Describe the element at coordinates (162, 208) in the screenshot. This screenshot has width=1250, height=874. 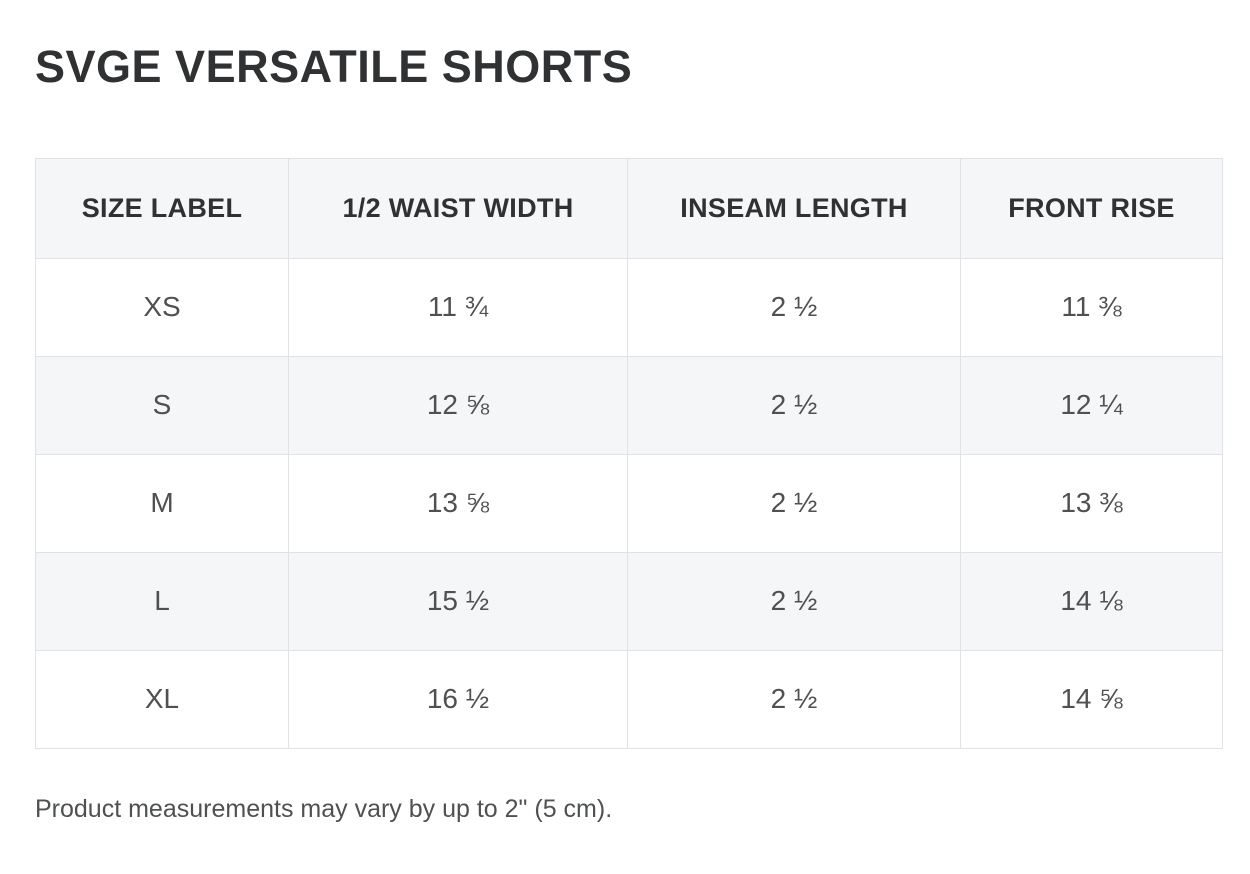
I see `column-header-size-label: SIZE LABEL` at that location.